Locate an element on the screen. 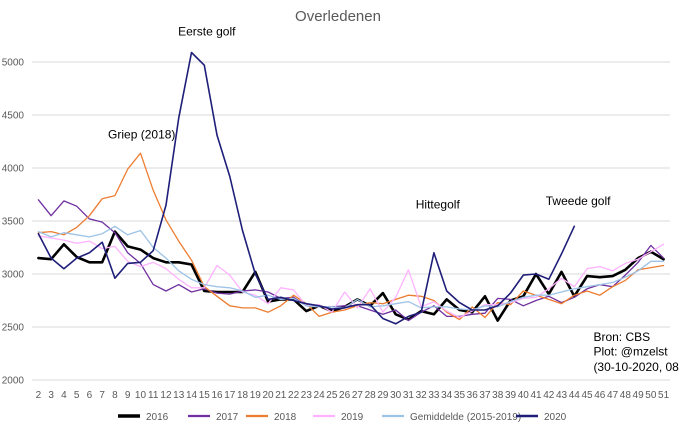 The image size is (679, 432). x-tick-label: 49 is located at coordinates (639, 395).